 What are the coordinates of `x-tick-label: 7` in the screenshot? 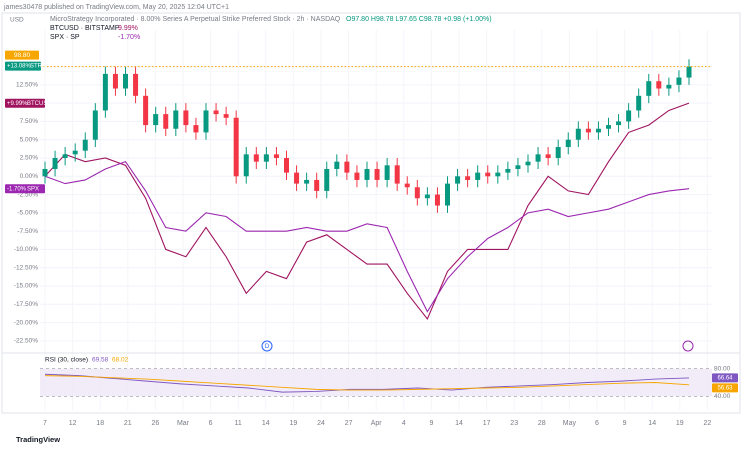 It's located at (45, 423).